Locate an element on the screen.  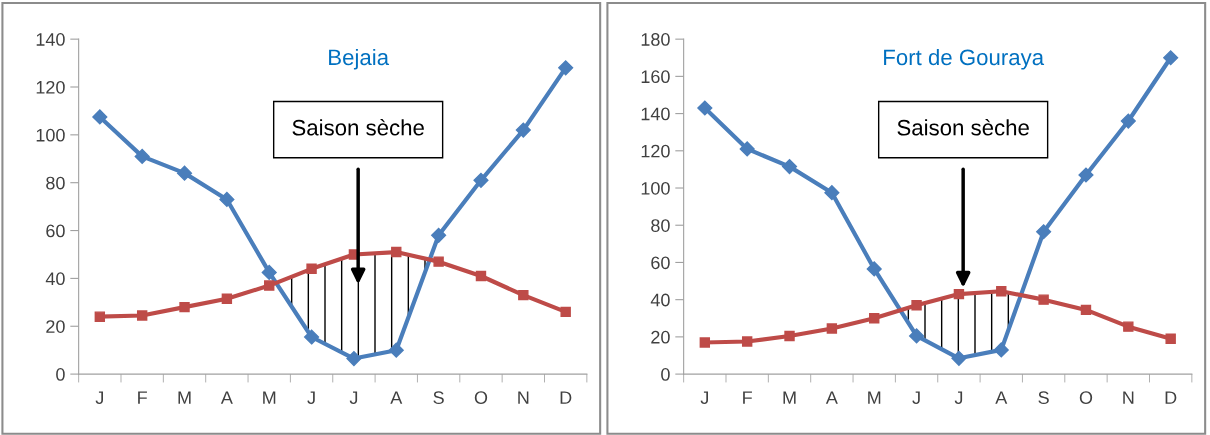
y-tick-label: 180 is located at coordinates (655, 39).